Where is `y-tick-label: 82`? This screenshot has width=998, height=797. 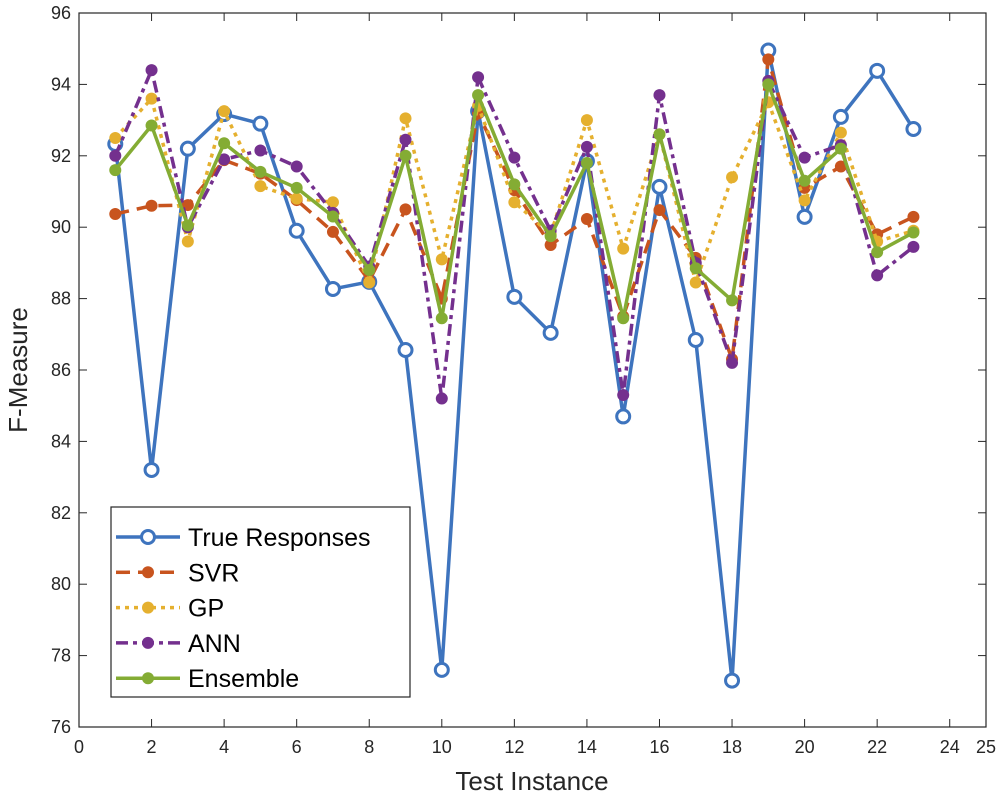 y-tick-label: 82 is located at coordinates (61, 513).